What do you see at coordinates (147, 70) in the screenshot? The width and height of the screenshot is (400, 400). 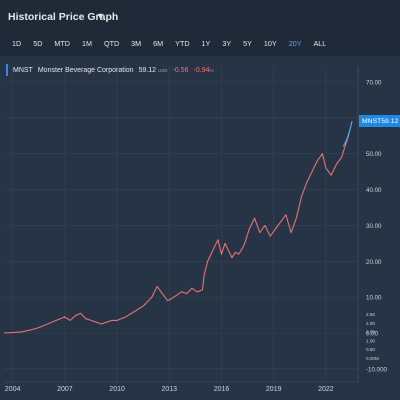 I see `legend-price: 59.12` at bounding box center [147, 70].